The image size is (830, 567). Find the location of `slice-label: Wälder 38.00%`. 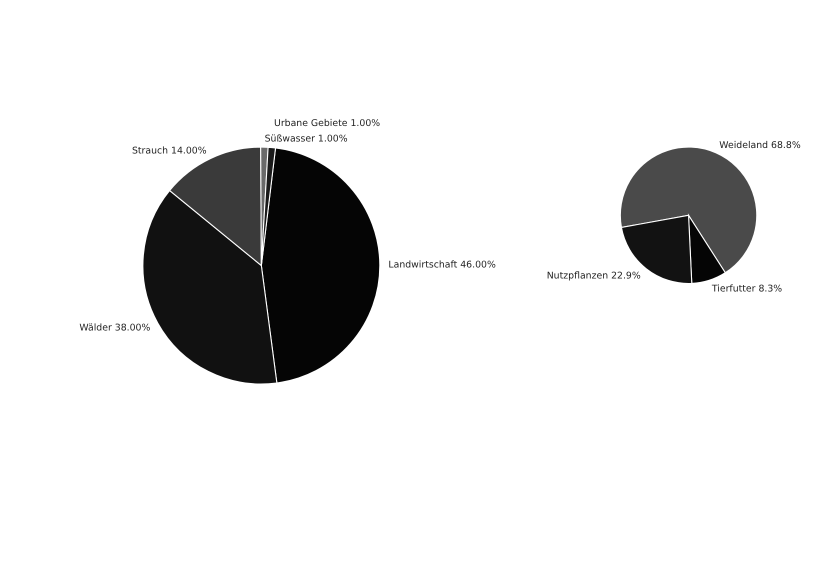

slice-label: Wälder 38.00% is located at coordinates (114, 328).